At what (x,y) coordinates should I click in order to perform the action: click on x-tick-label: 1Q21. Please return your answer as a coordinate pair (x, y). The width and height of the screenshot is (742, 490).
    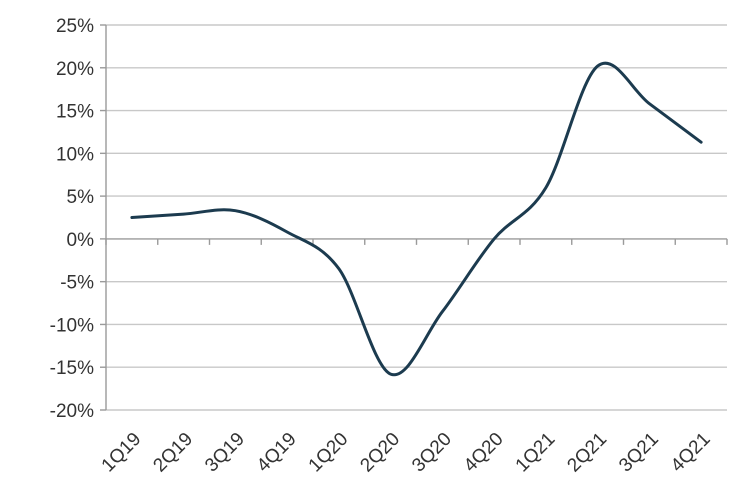
    Looking at the image, I should click on (536, 453).